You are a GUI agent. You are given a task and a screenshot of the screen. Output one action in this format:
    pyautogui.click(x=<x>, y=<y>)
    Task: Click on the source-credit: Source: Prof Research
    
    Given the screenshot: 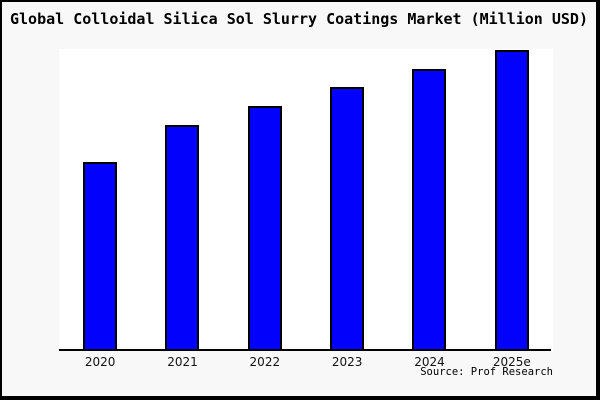 What is the action you would take?
    pyautogui.click(x=486, y=372)
    